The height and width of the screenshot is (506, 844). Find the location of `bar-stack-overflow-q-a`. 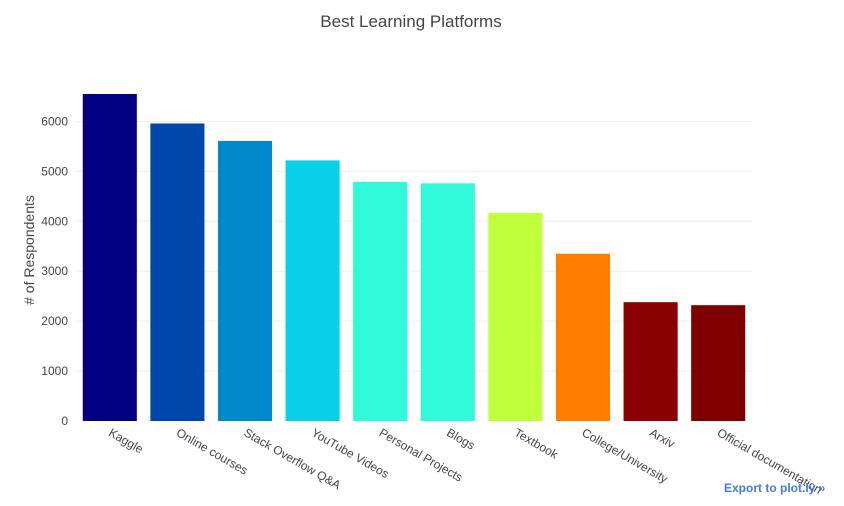

bar-stack-overflow-q-a is located at coordinates (245, 281).